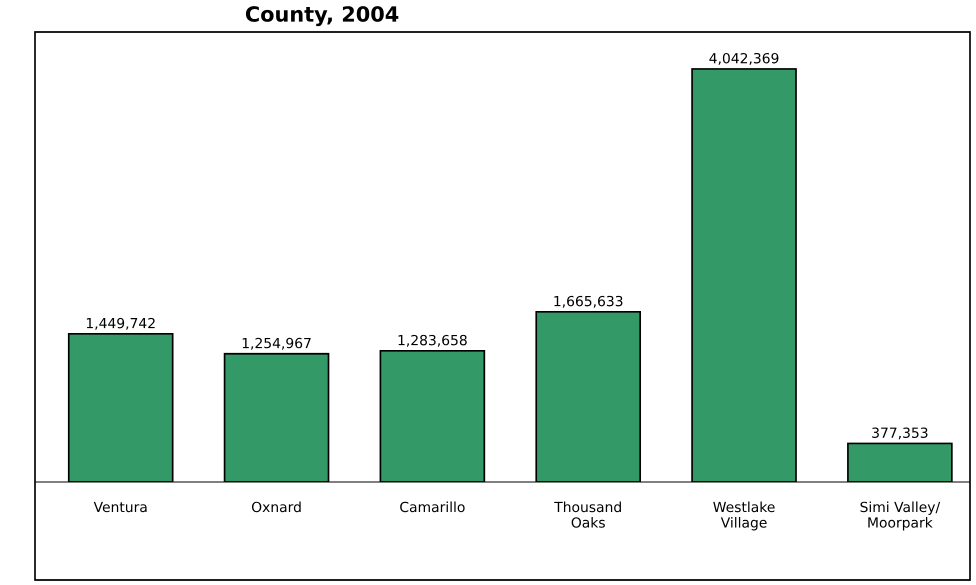 Image resolution: width=976 pixels, height=585 pixels. What do you see at coordinates (588, 302) in the screenshot?
I see `data-label: 1,665,633` at bounding box center [588, 302].